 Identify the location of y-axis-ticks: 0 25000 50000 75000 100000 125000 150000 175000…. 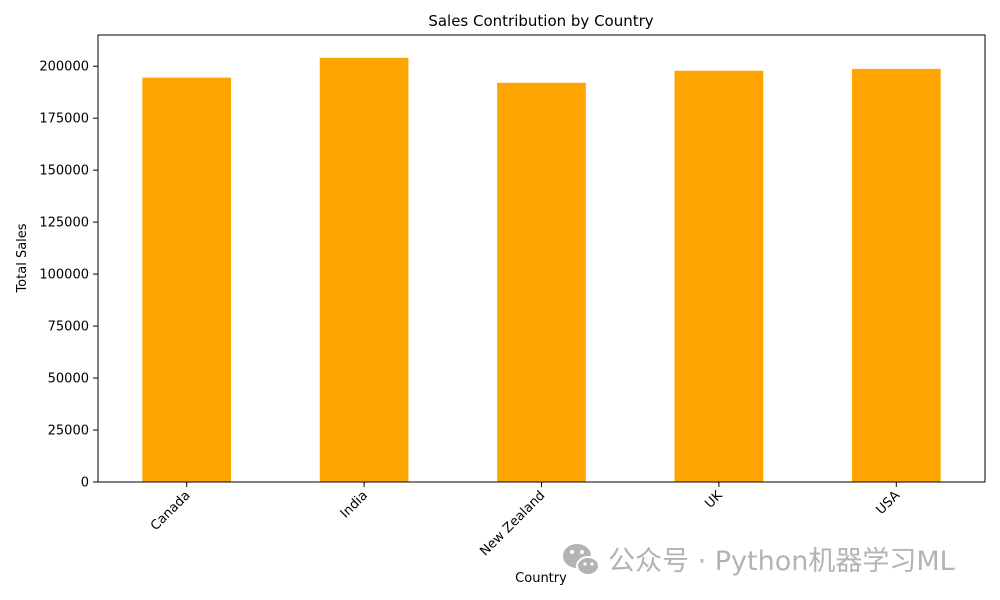
(68, 275).